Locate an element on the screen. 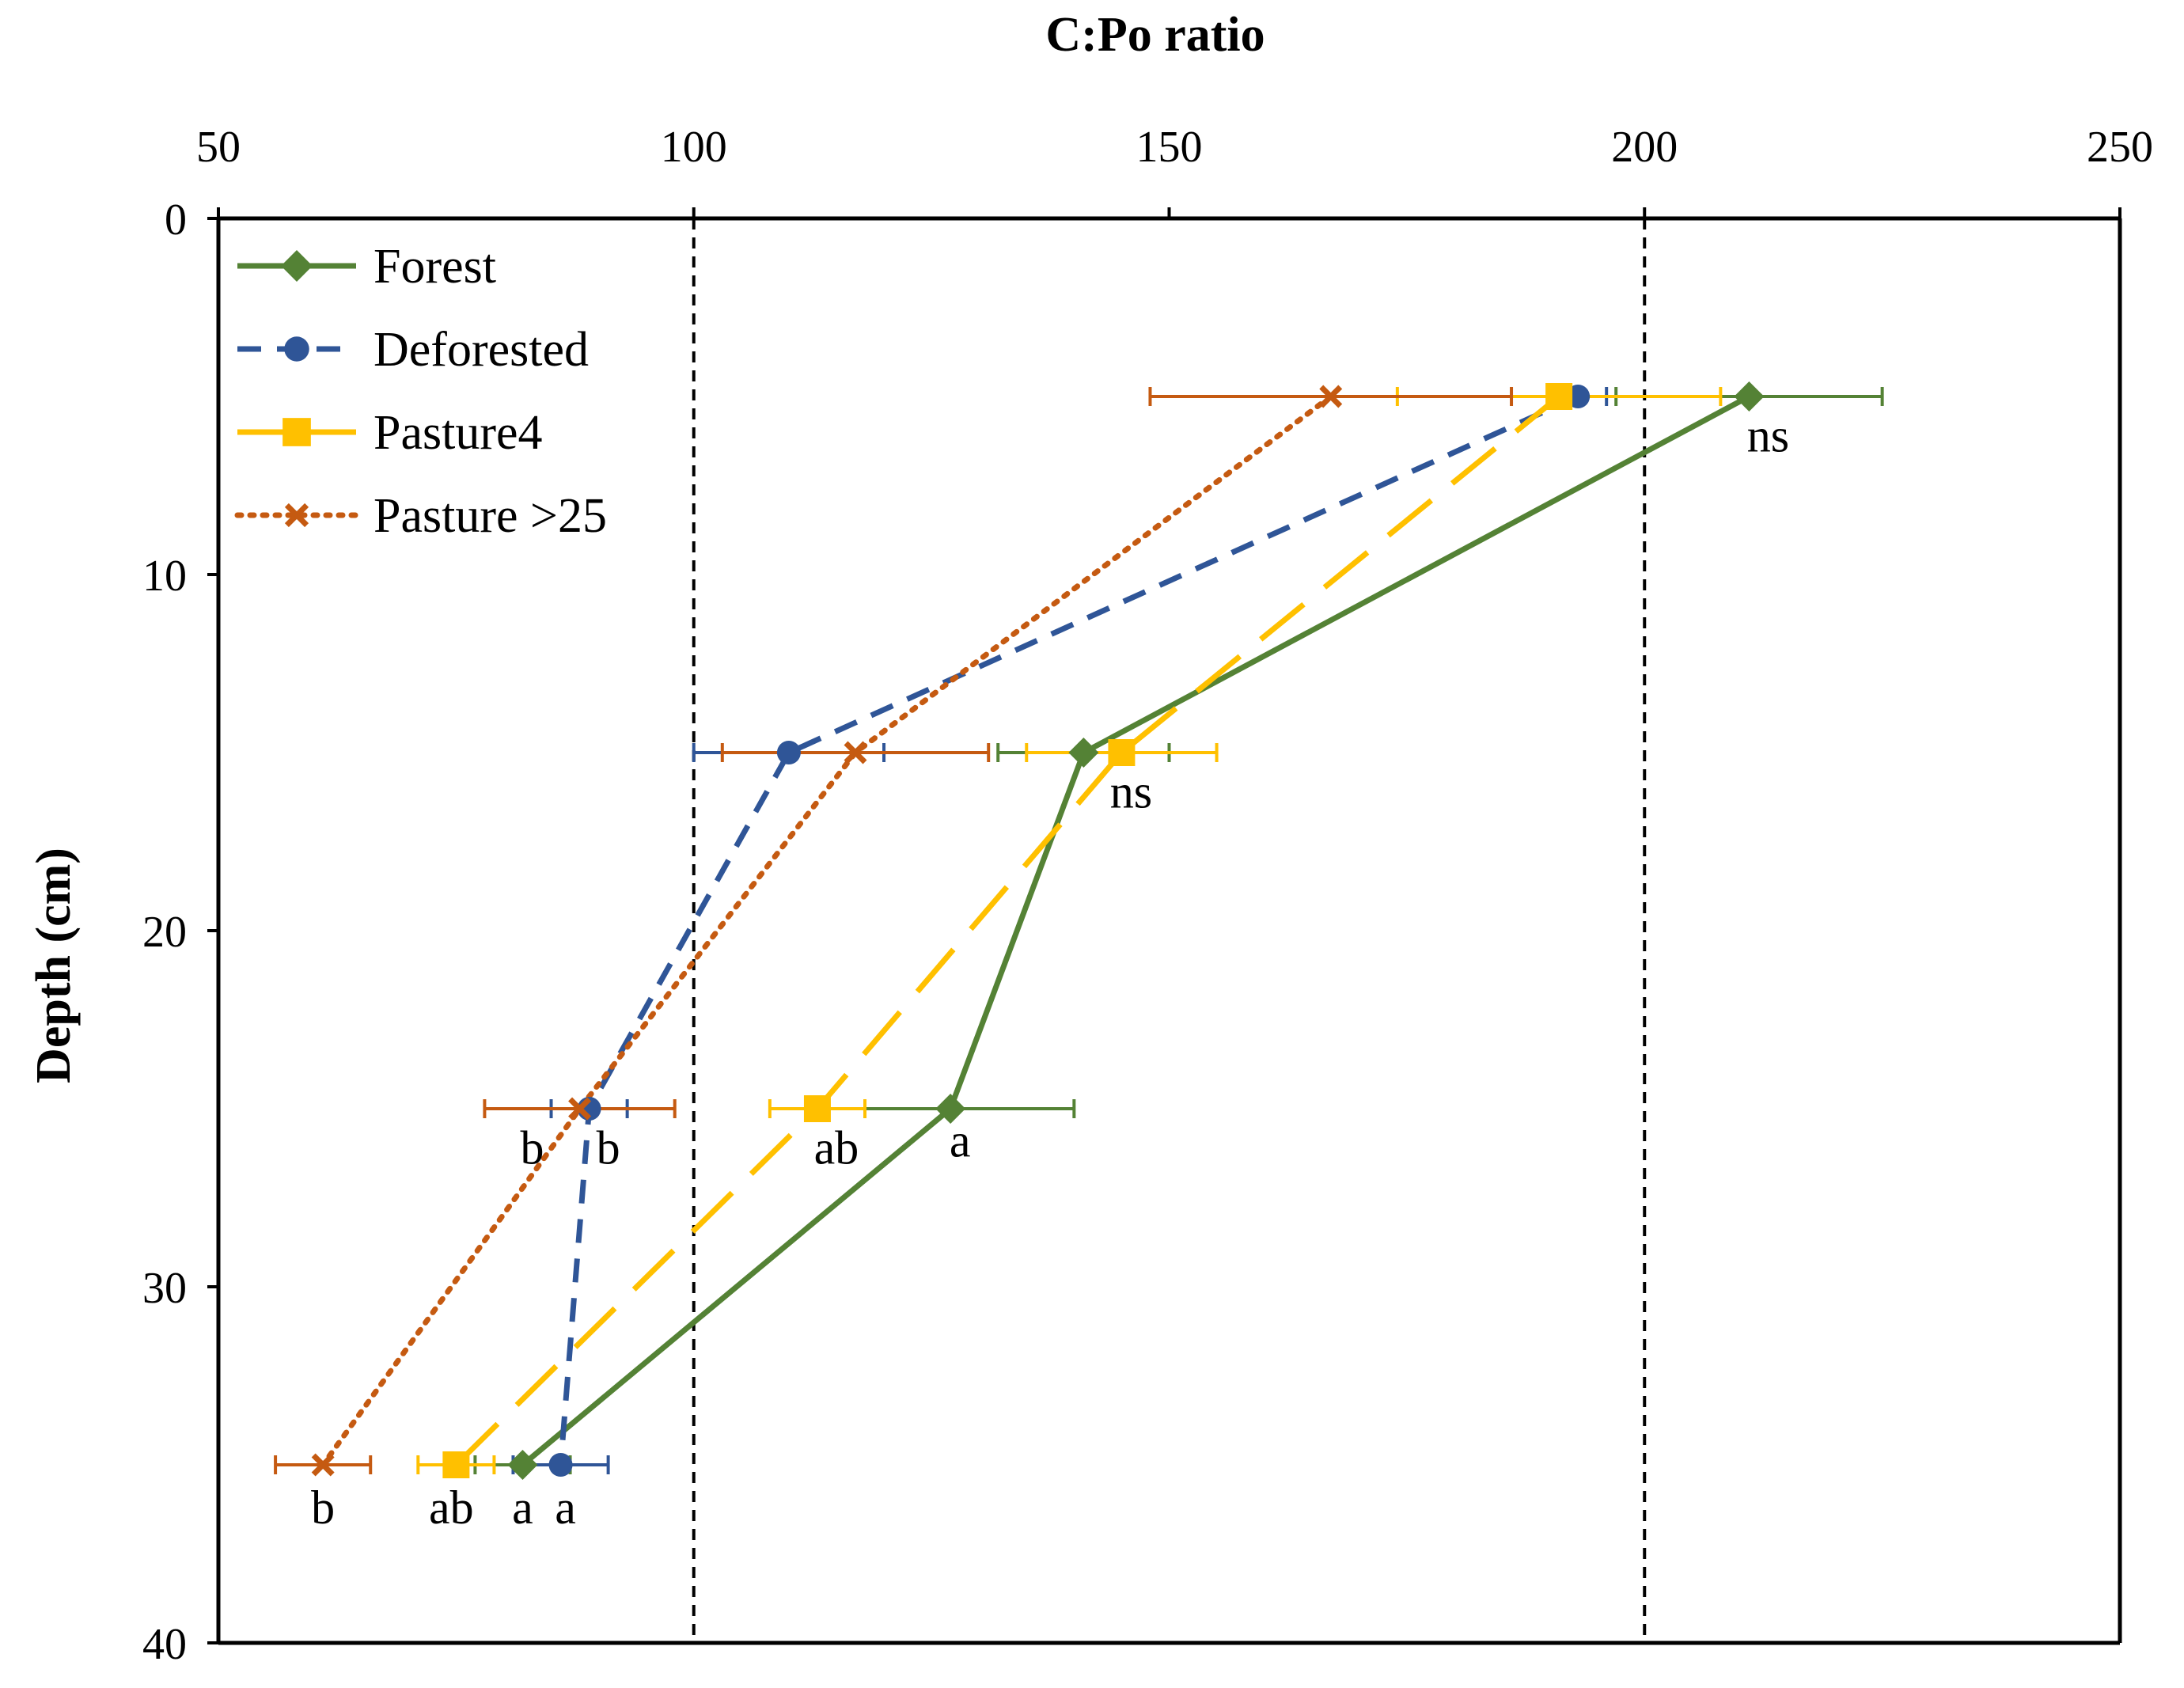 The width and height of the screenshot is (2184, 1688). x-tick-label: 50 is located at coordinates (218, 147).